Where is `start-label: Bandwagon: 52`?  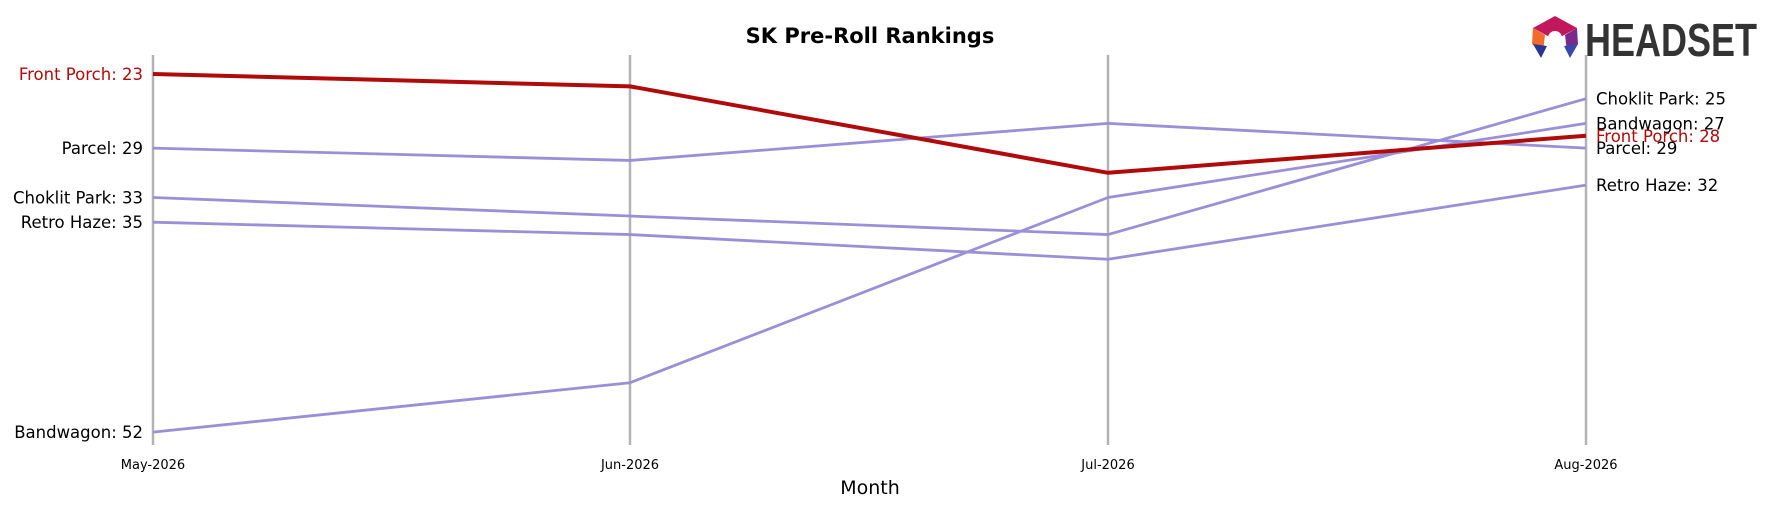 start-label: Bandwagon: 52 is located at coordinates (78, 432).